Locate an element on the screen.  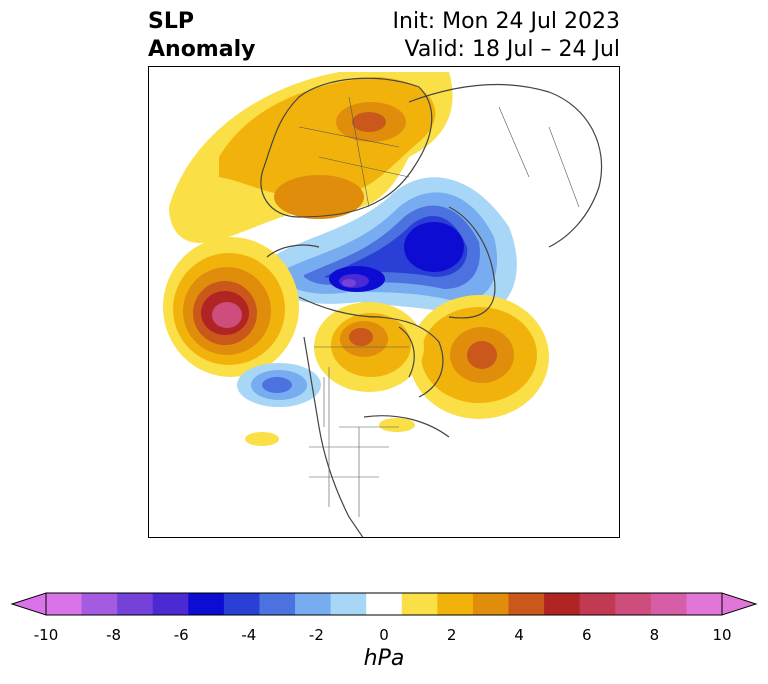
colorbar-tick-label: -2 is located at coordinates (316, 635).